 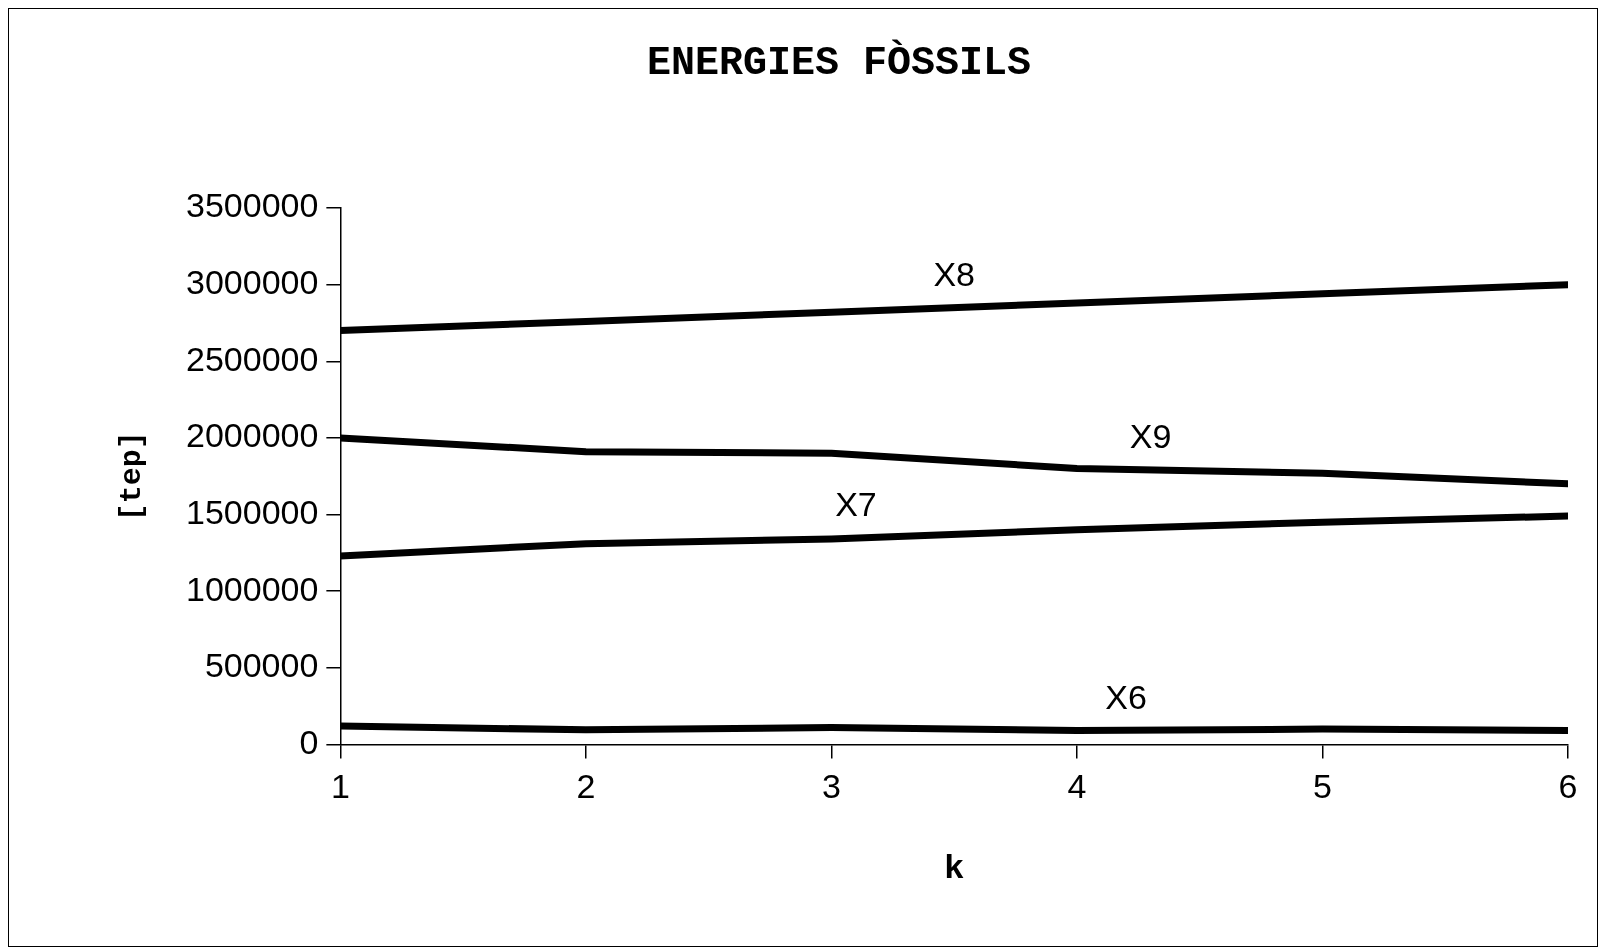 I want to click on y-tick-label: 2500000, so click(x=252, y=358).